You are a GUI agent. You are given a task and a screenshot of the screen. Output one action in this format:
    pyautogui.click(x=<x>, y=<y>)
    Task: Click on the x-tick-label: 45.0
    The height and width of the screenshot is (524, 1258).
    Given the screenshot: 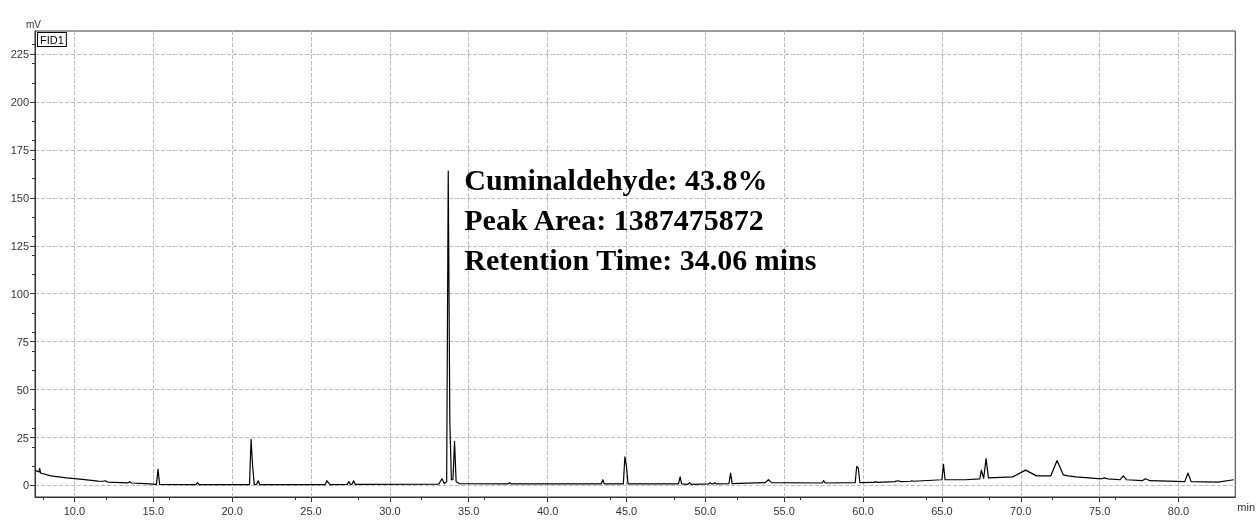 What is the action you would take?
    pyautogui.click(x=626, y=510)
    